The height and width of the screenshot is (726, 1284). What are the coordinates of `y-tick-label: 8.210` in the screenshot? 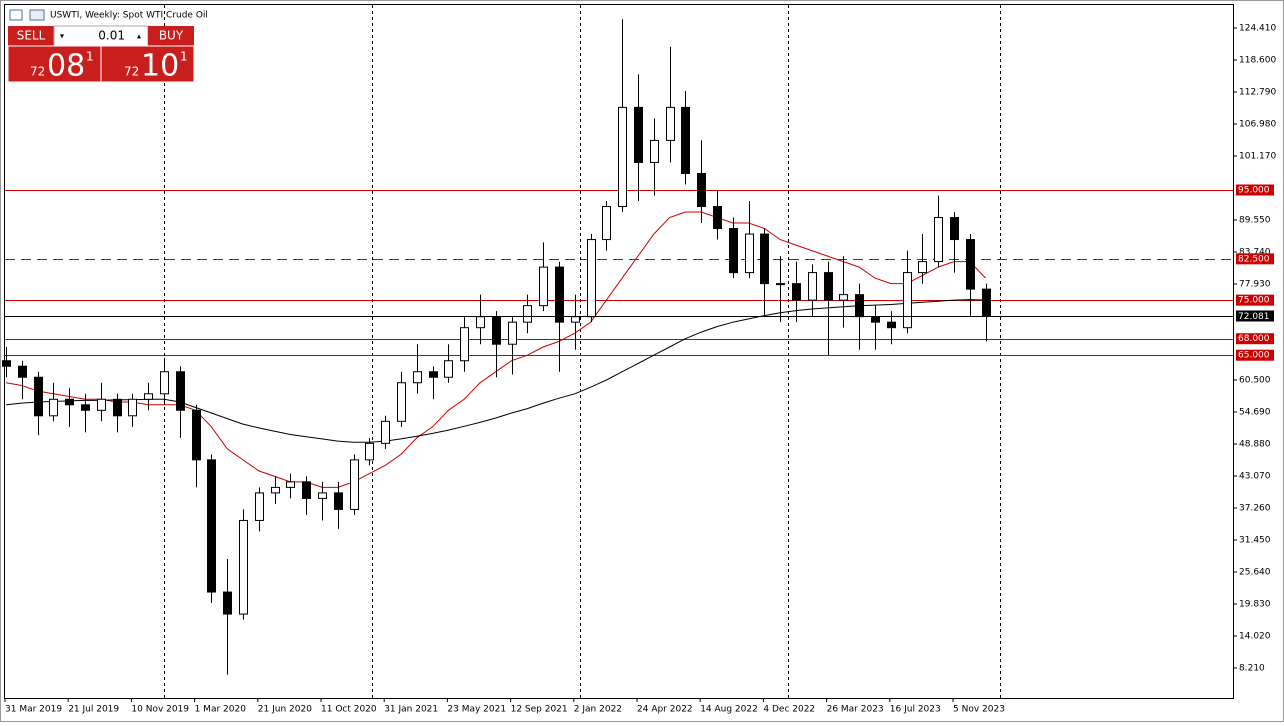 It's located at (1252, 668).